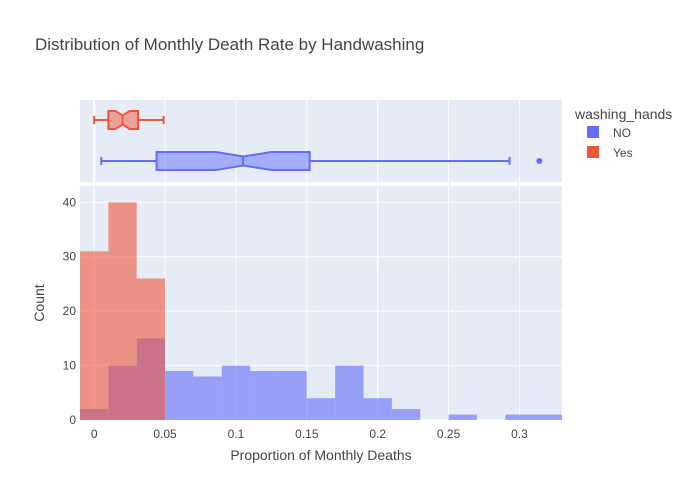 This screenshot has width=700, height=500. I want to click on box-no, so click(321, 161).